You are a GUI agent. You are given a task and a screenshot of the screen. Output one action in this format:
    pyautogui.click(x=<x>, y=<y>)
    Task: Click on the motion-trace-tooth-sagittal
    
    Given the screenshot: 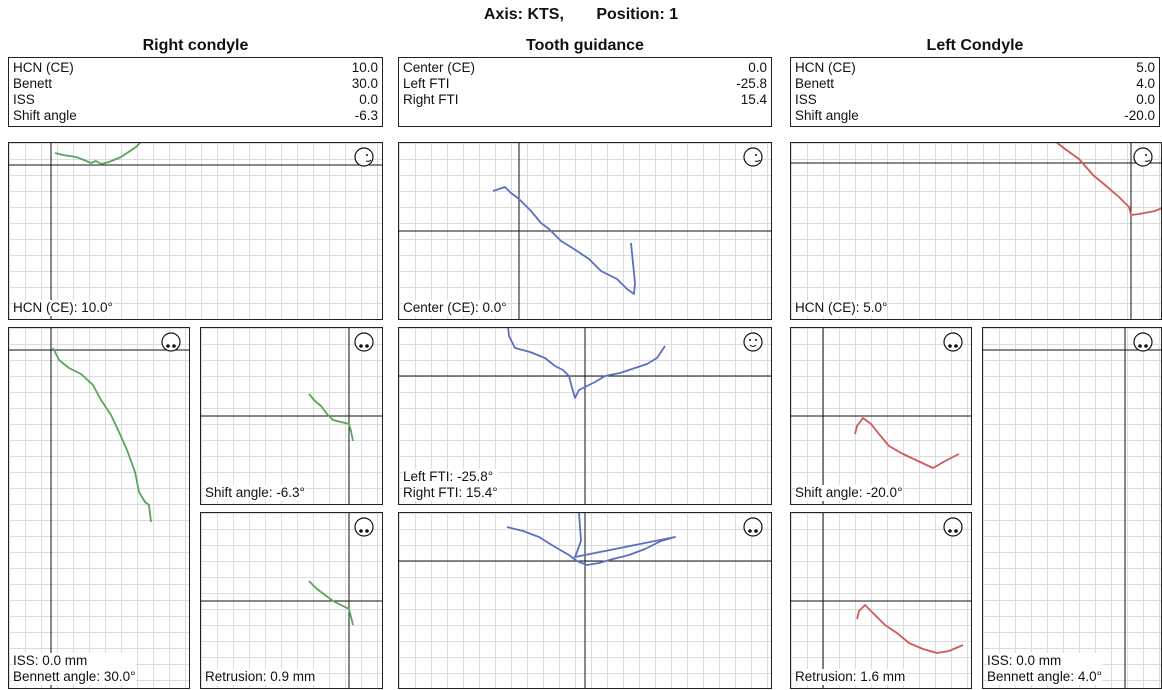 What is the action you would take?
    pyautogui.click(x=564, y=240)
    